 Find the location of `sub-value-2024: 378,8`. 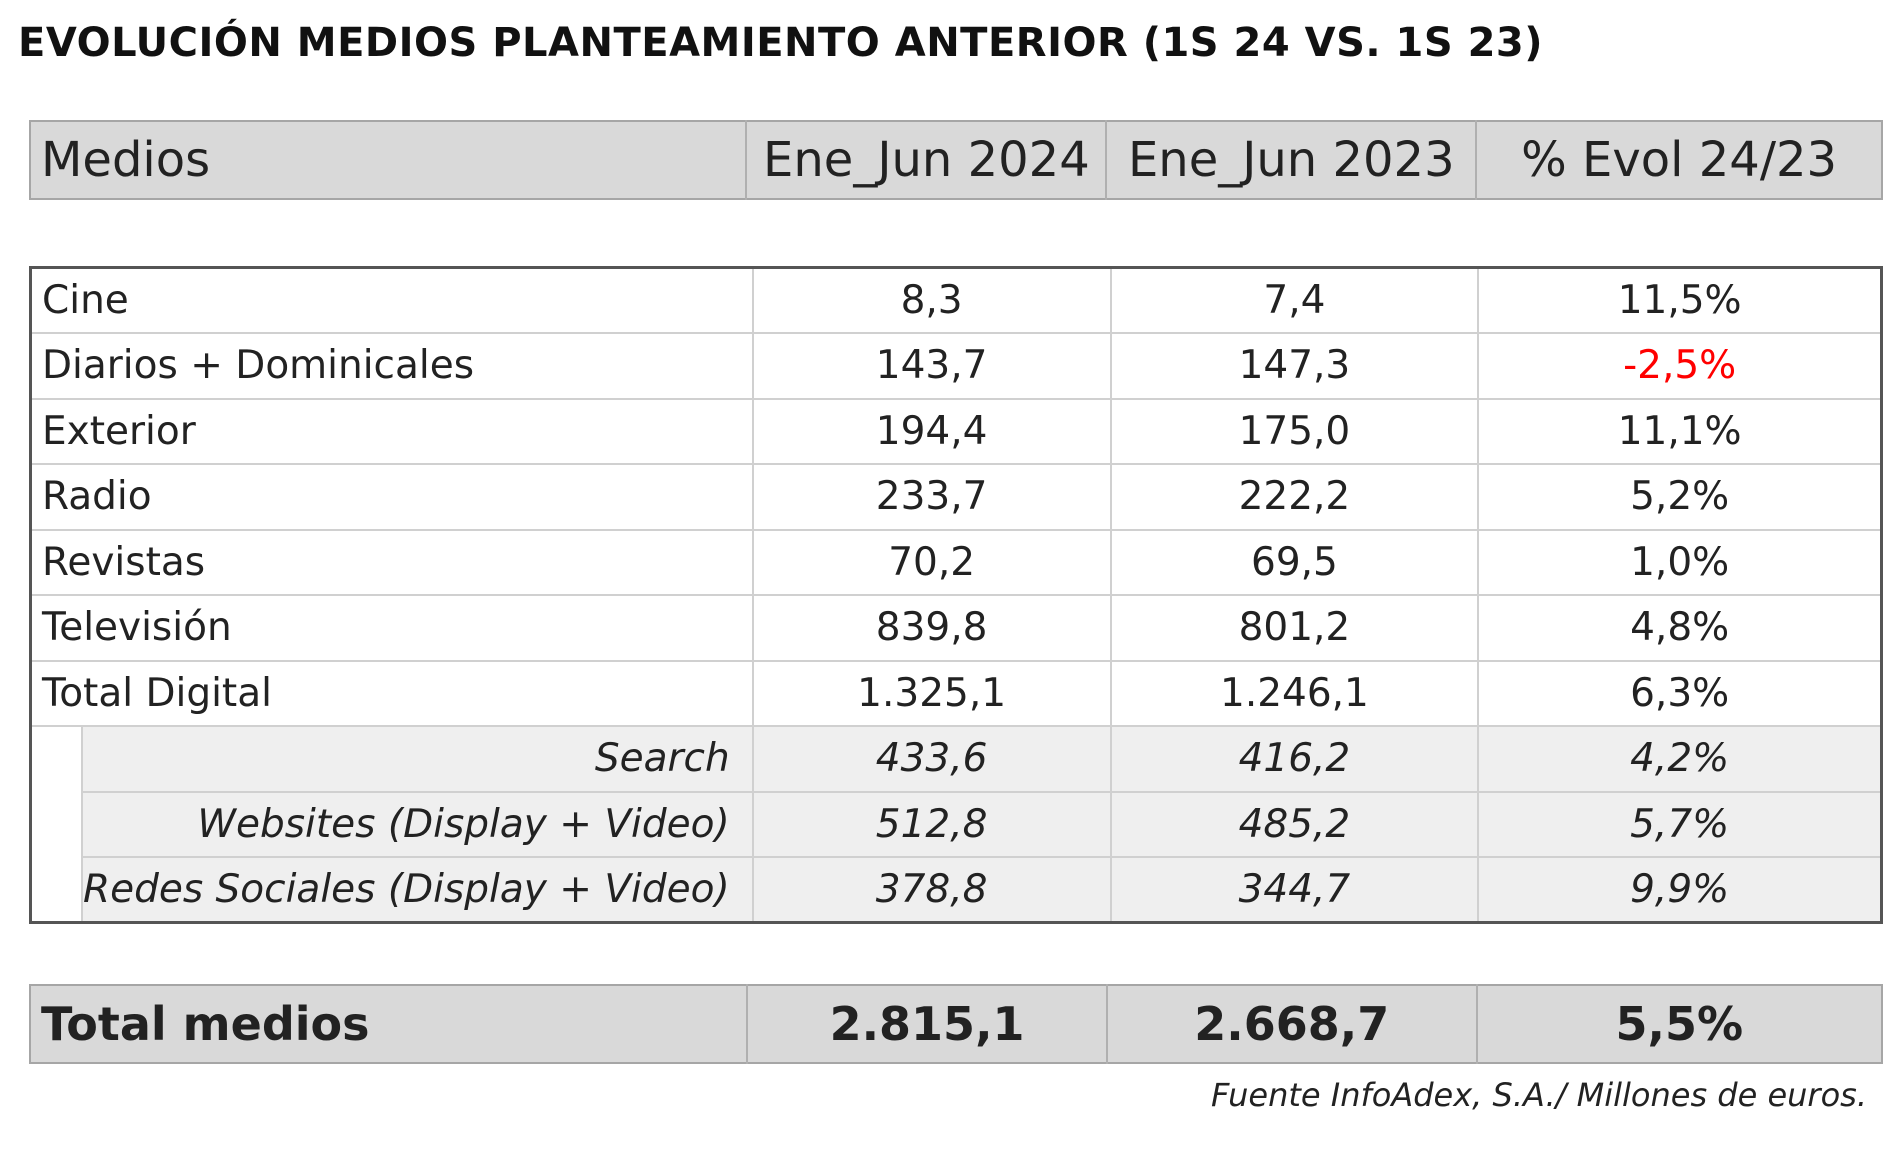

sub-value-2024: 378,8 is located at coordinates (932, 890).